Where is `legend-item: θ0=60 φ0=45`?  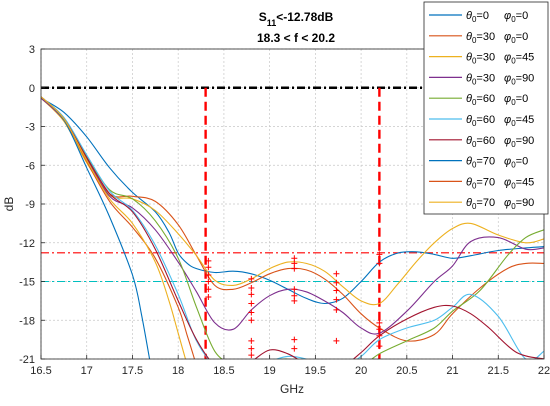 legend-item: θ0=60 φ0=45 is located at coordinates (481, 121).